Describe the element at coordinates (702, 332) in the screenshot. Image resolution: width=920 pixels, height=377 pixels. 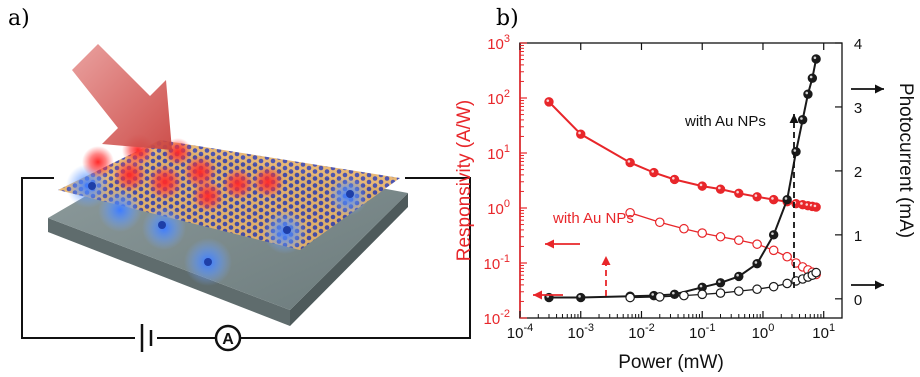
I see `x-tick-label: 10⁻¹` at that location.